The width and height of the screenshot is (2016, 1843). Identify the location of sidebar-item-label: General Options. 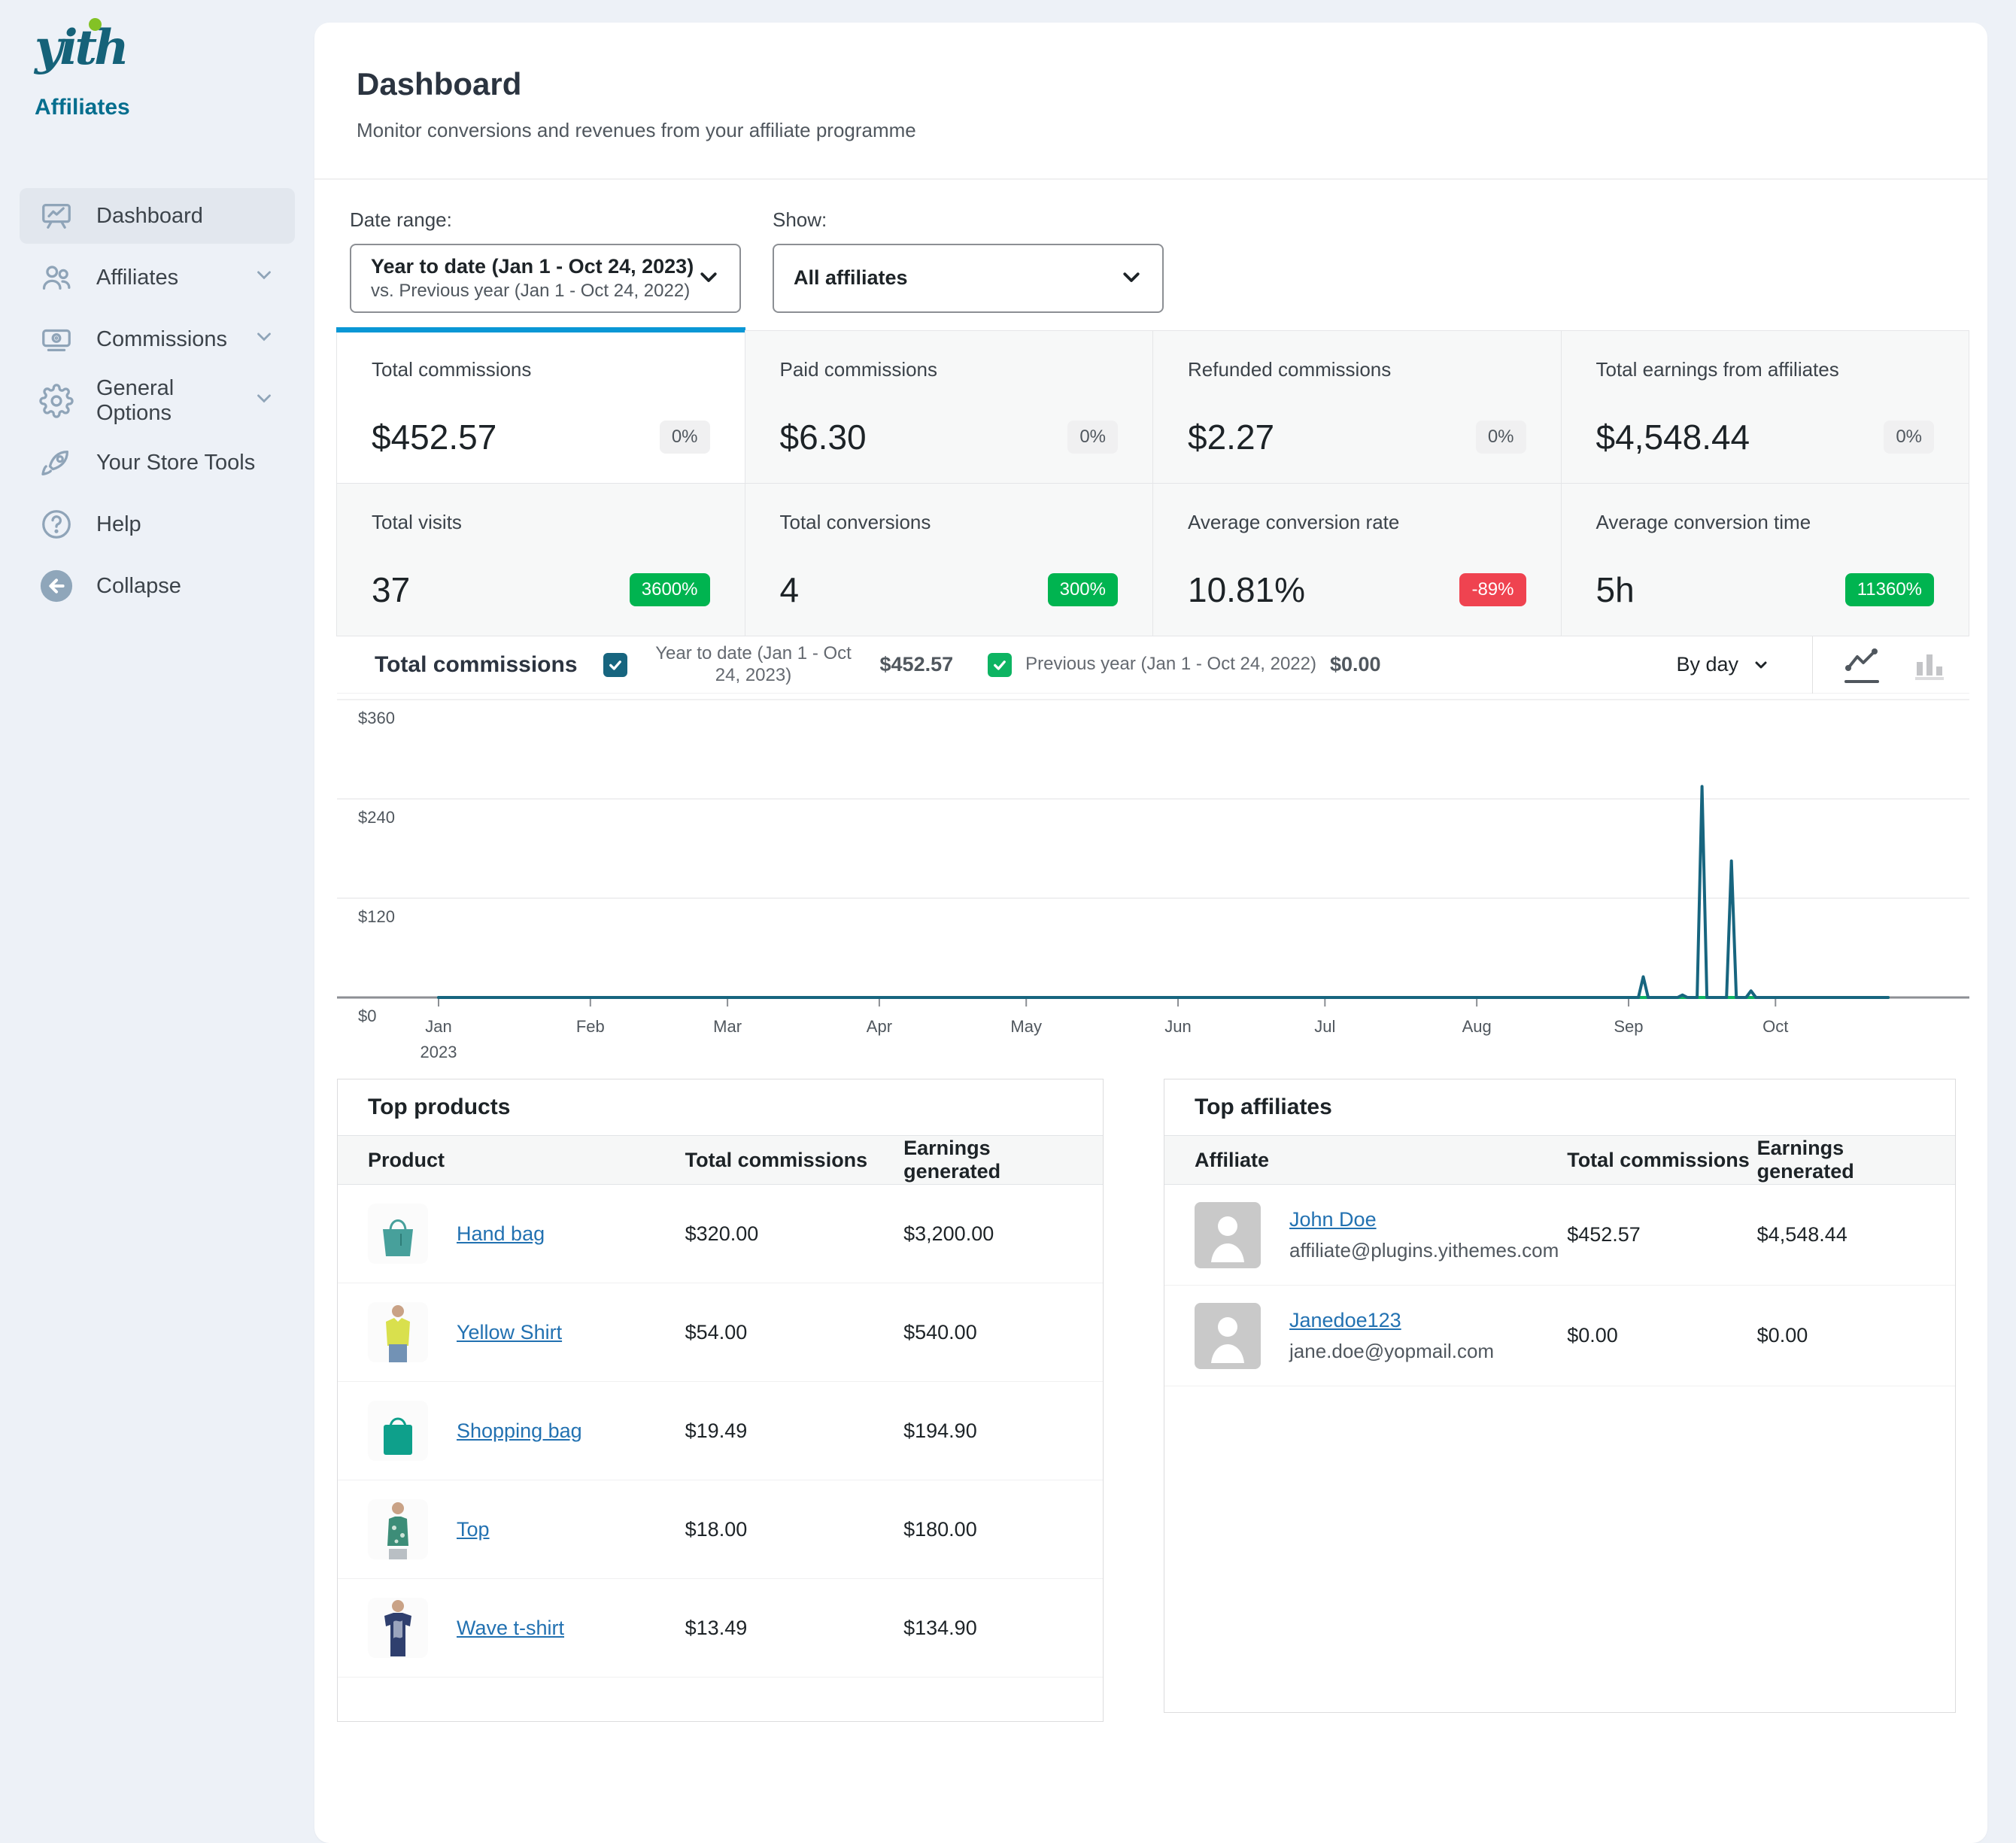
(135, 400).